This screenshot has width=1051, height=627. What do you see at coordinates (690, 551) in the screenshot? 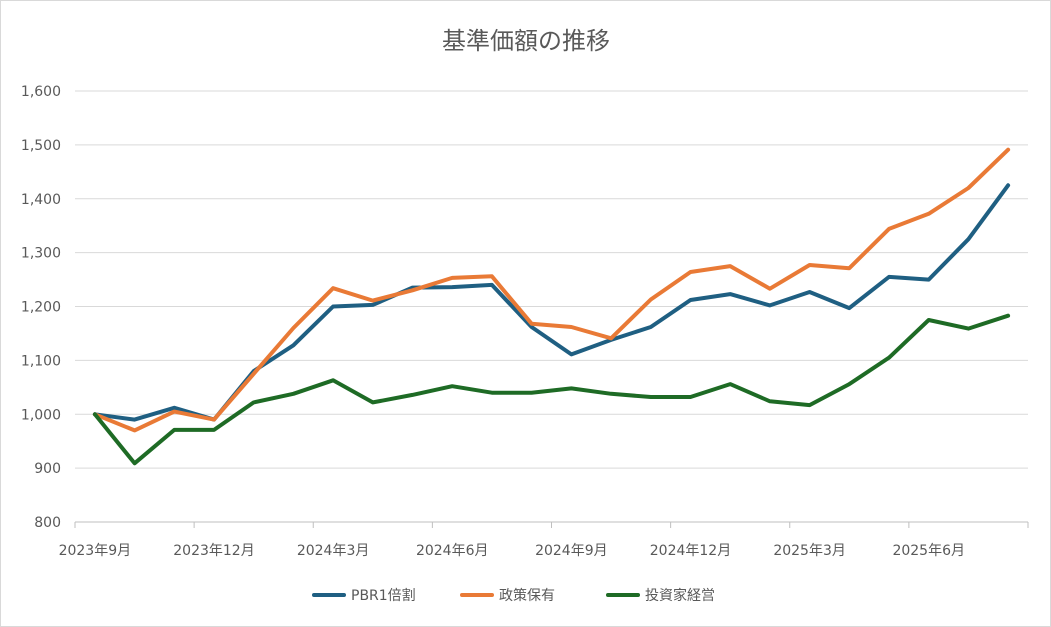
I see `x-tick-label: 2024年12月` at bounding box center [690, 551].